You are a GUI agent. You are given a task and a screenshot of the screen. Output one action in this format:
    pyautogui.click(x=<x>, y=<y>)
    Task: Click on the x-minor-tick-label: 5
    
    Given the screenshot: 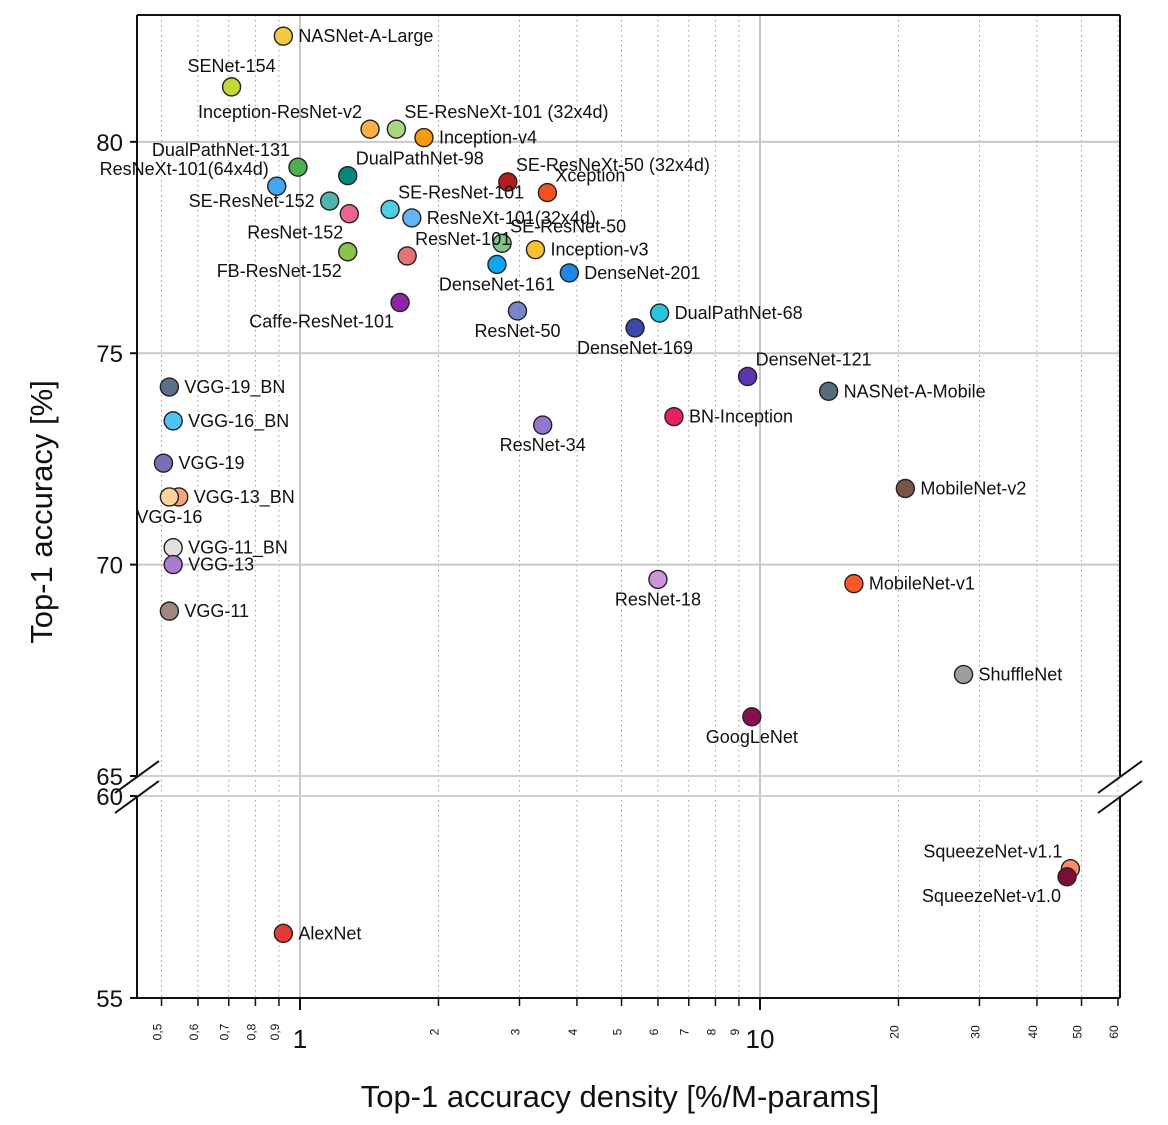 What is the action you would take?
    pyautogui.click(x=618, y=1031)
    